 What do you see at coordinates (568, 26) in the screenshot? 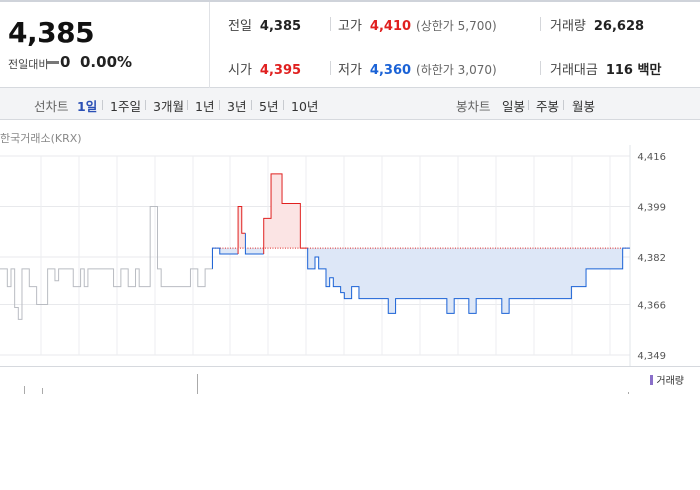
I see `volume-label: 거래량` at bounding box center [568, 26].